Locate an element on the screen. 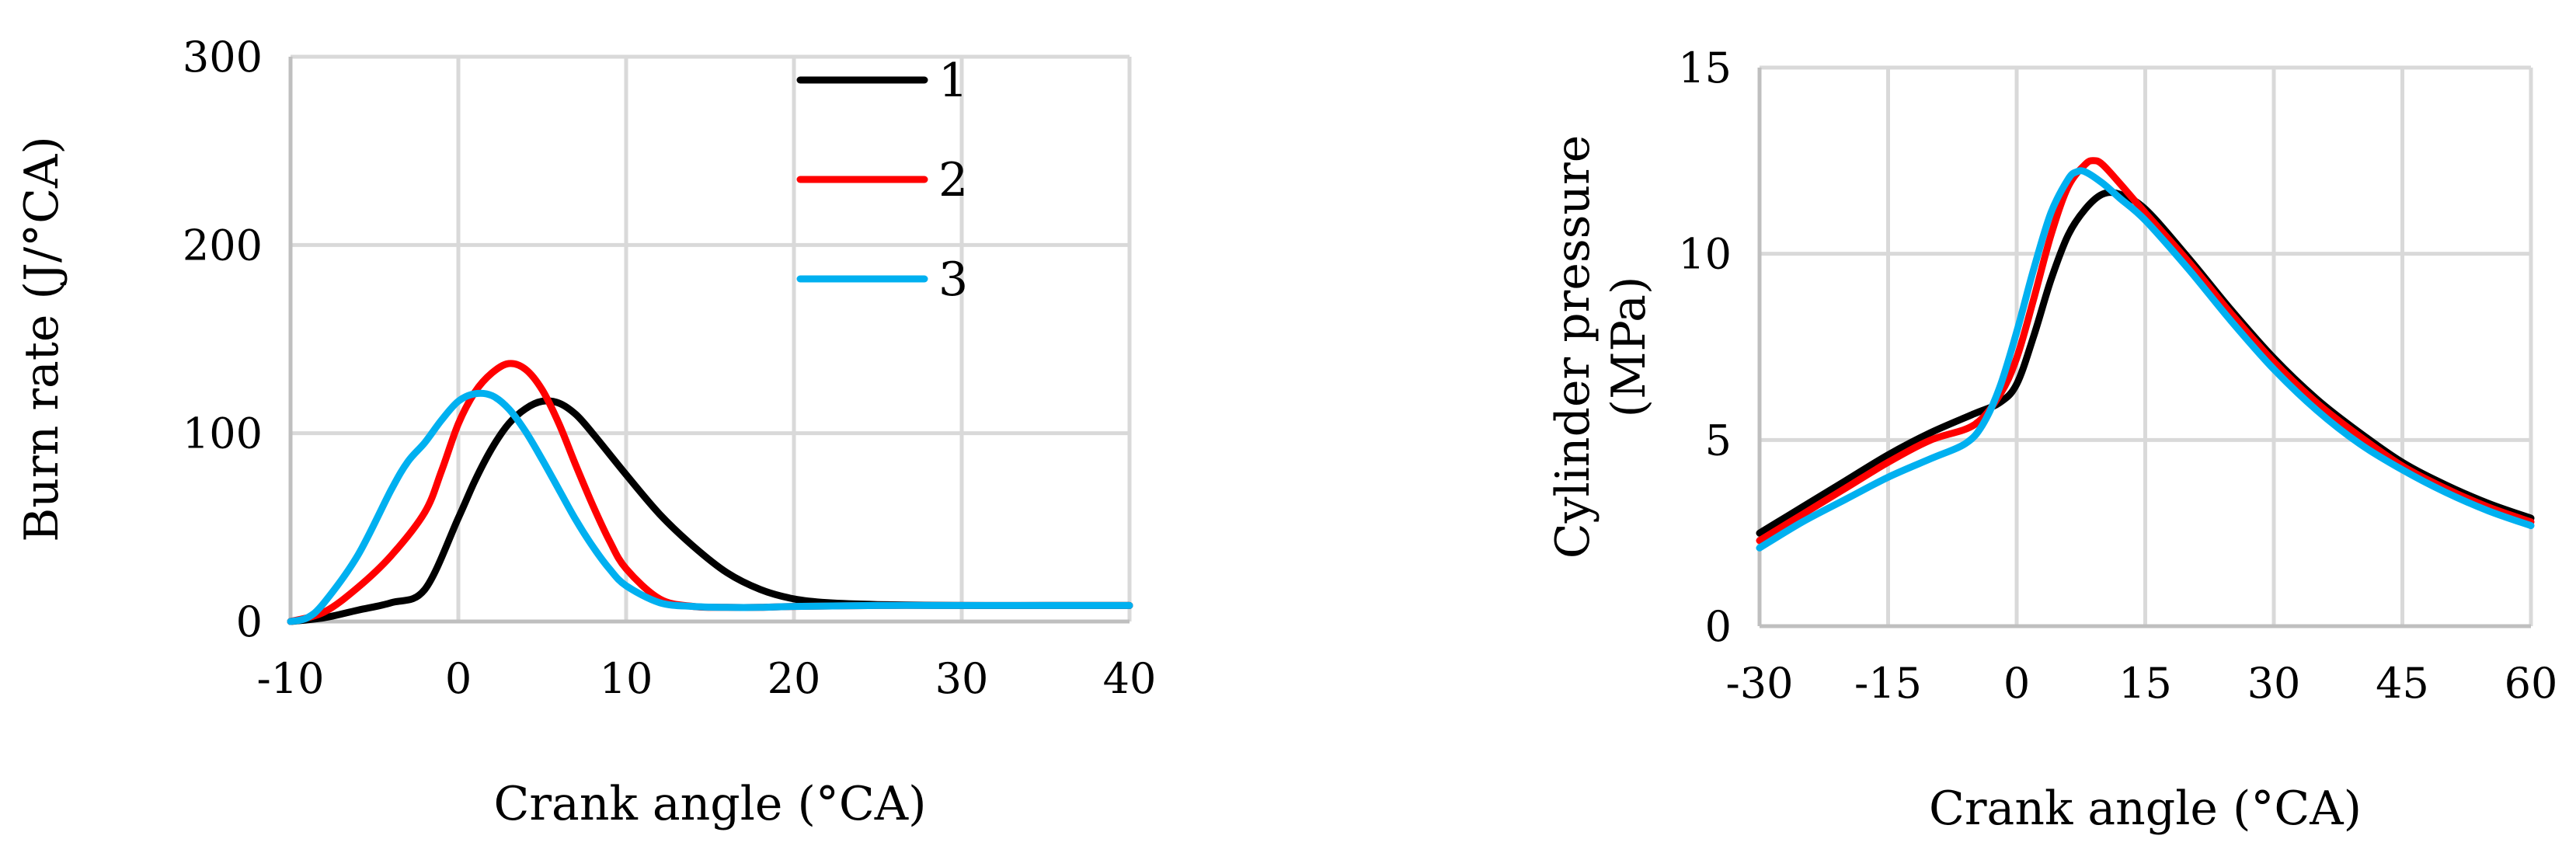  y-axis-label-line: (MPa) is located at coordinates (1629, 347).